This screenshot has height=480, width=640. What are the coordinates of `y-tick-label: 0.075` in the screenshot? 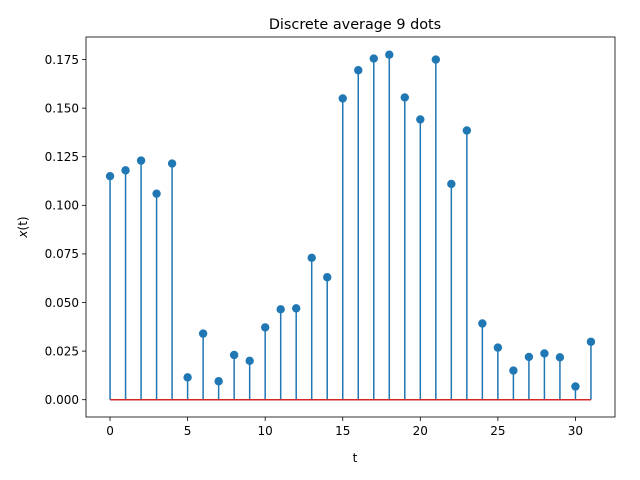 It's located at (62, 254).